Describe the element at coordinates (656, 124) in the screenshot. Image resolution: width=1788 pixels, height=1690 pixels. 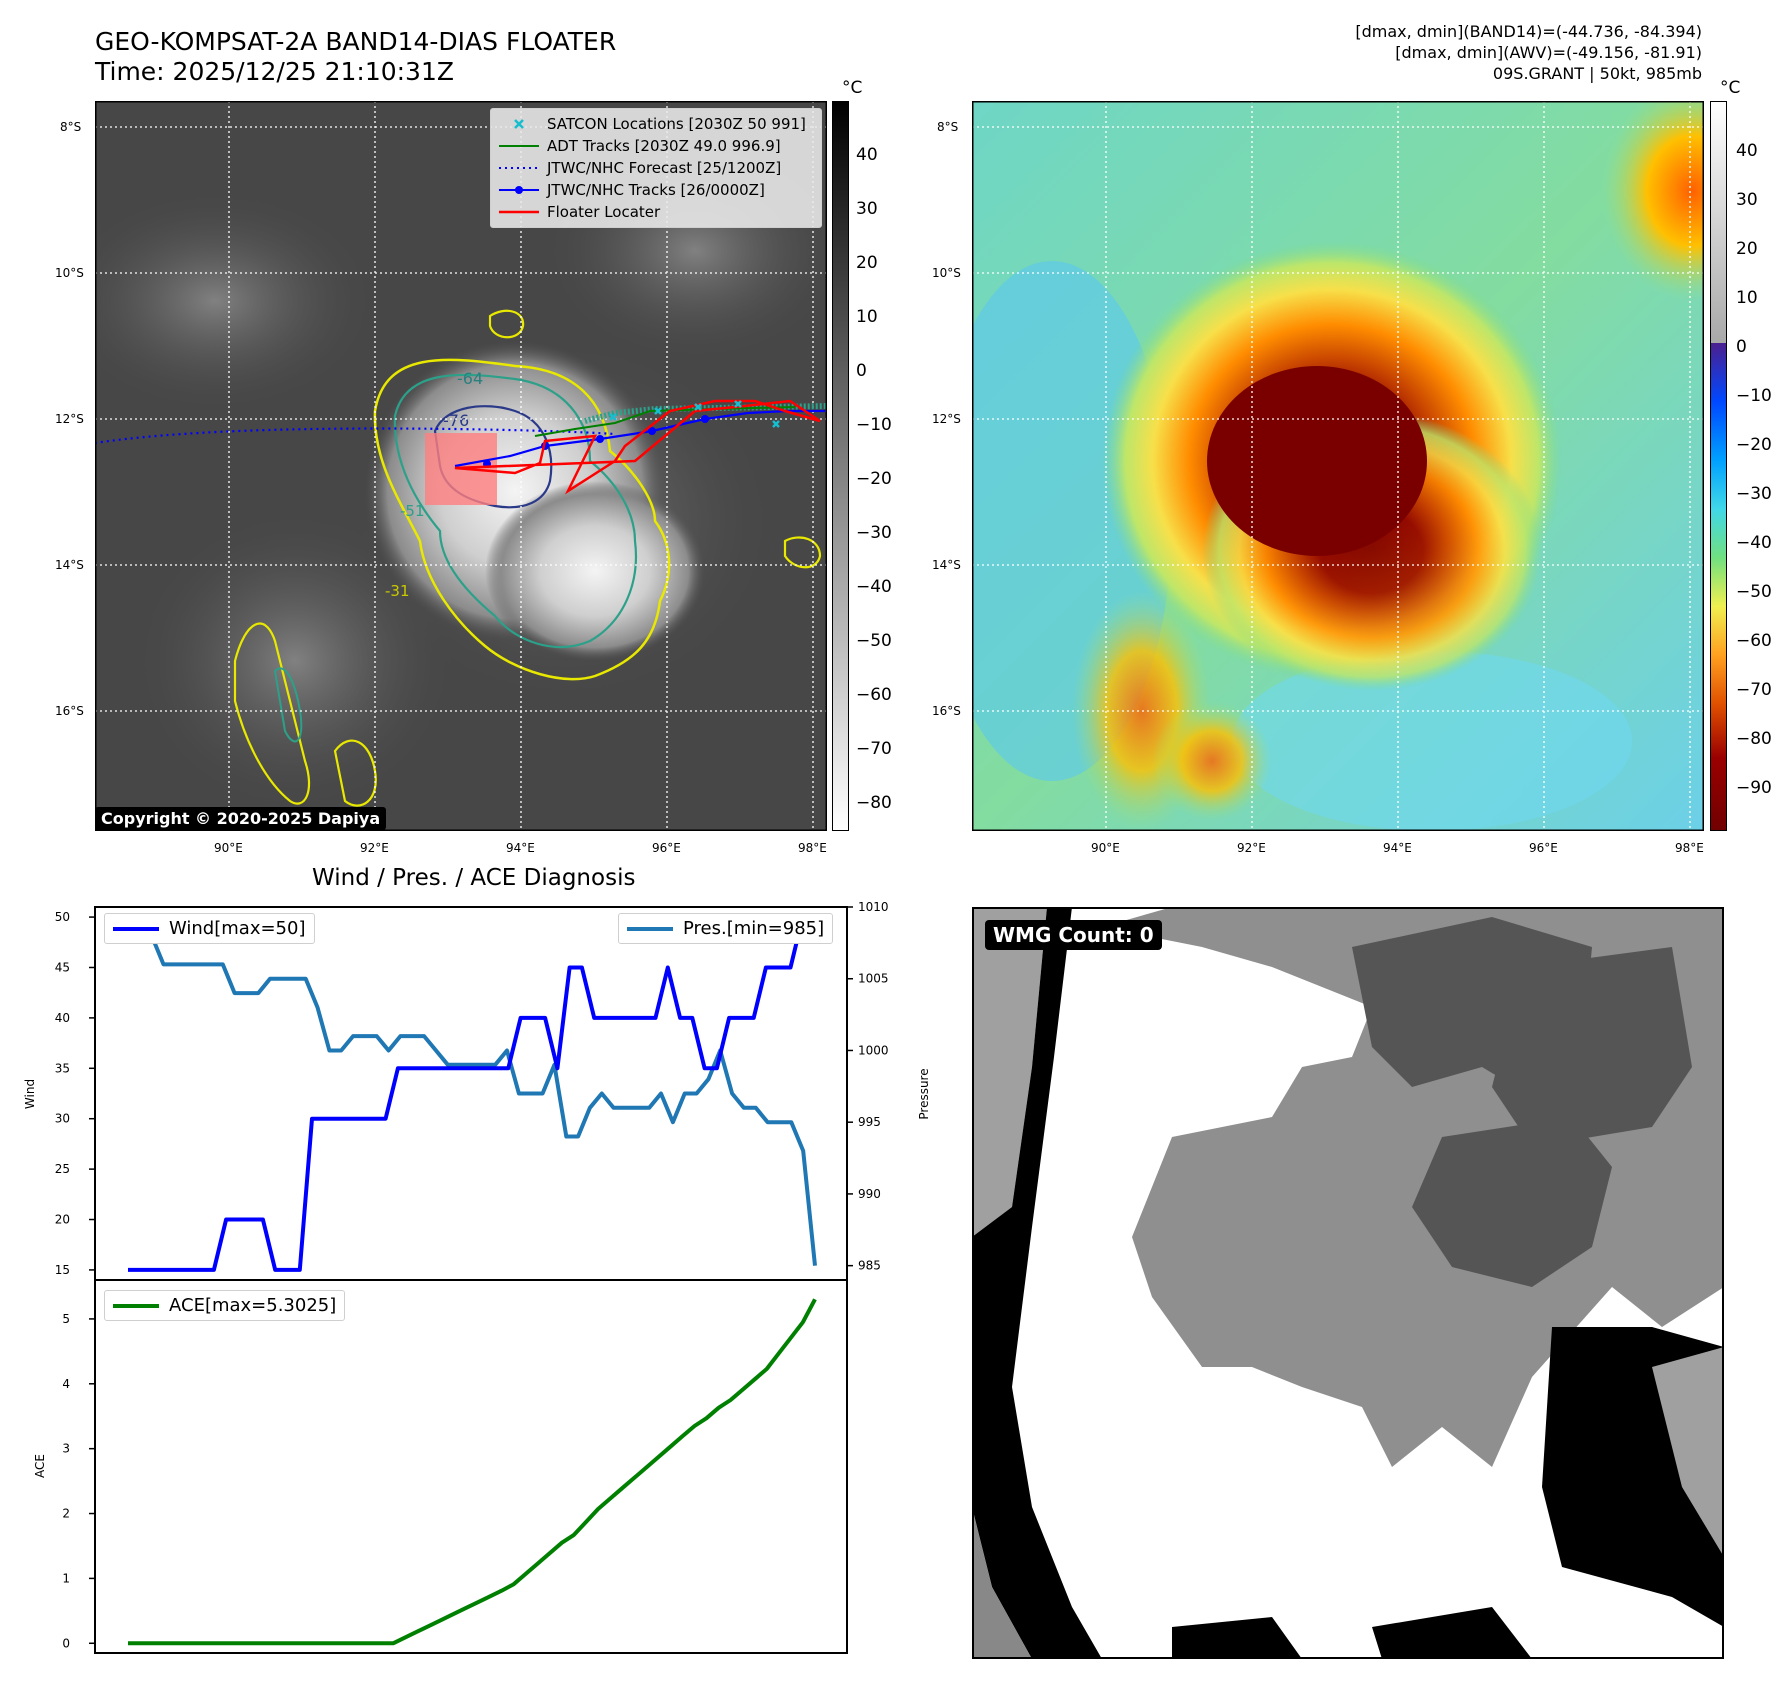
I see `legend-satcon: SATCON Locations [2030Z 50 991]` at that location.